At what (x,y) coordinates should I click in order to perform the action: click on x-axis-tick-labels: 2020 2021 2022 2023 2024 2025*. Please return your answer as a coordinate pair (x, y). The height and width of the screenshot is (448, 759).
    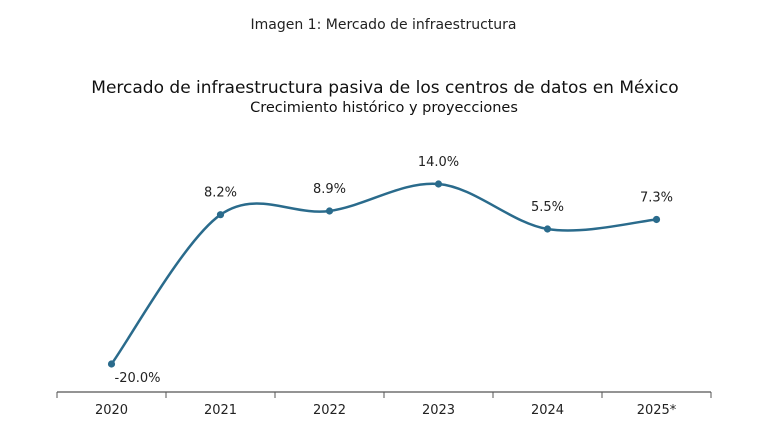
    Looking at the image, I should click on (386, 410).